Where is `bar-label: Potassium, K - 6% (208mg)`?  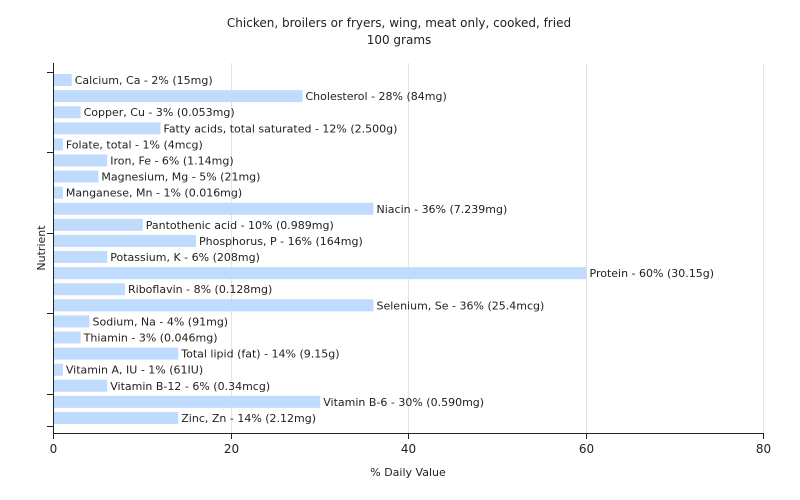
bar-label: Potassium, K - 6% (208mg) is located at coordinates (185, 257).